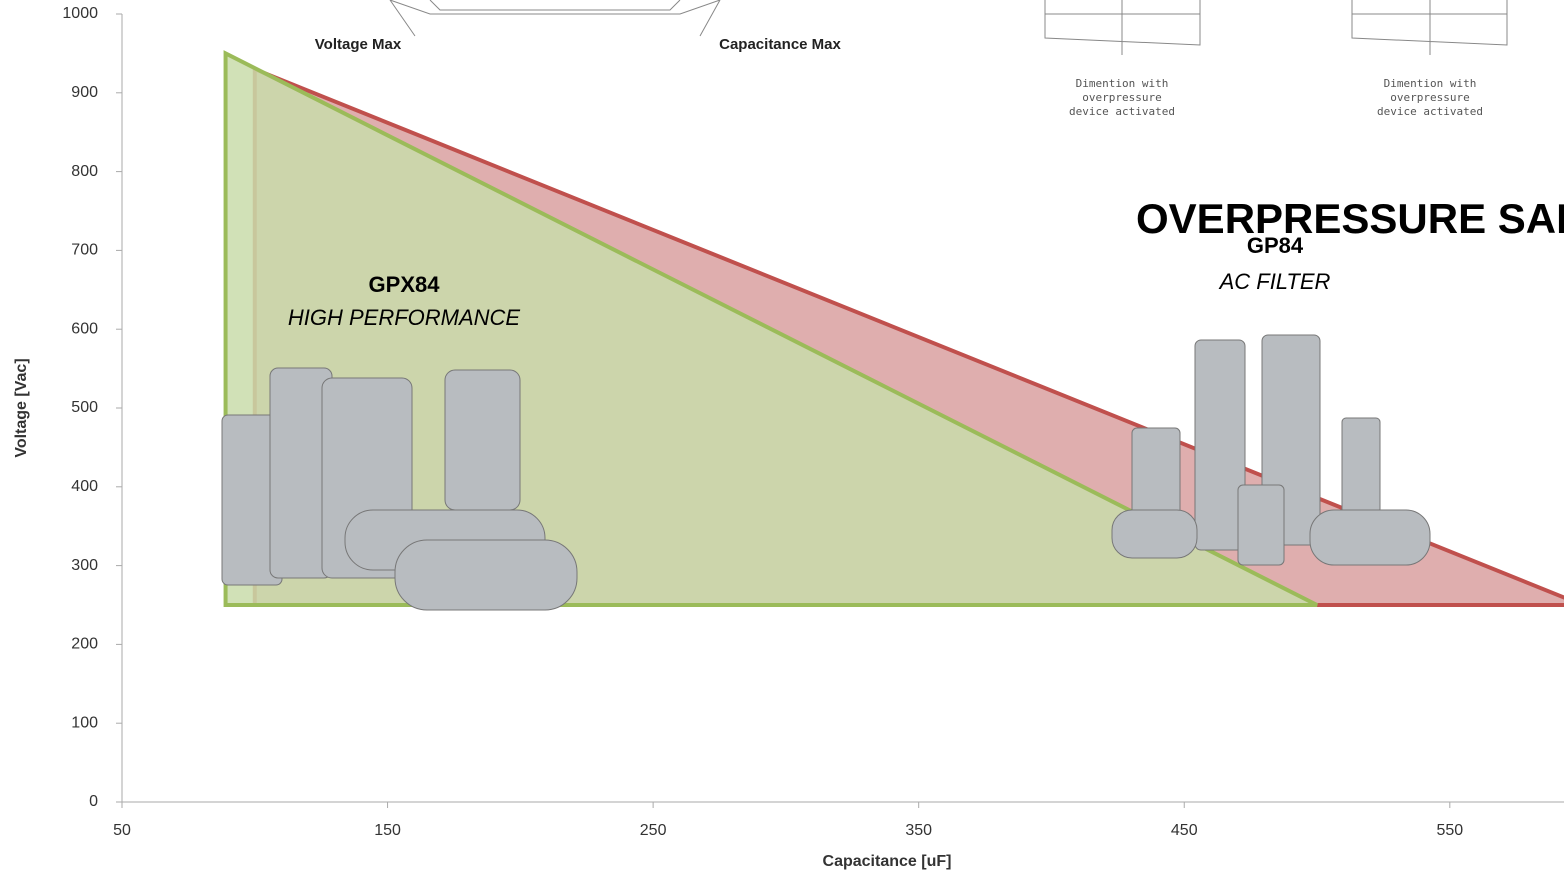 The width and height of the screenshot is (1564, 875). Describe the element at coordinates (84, 486) in the screenshot. I see `y-tick-label: 400` at that location.